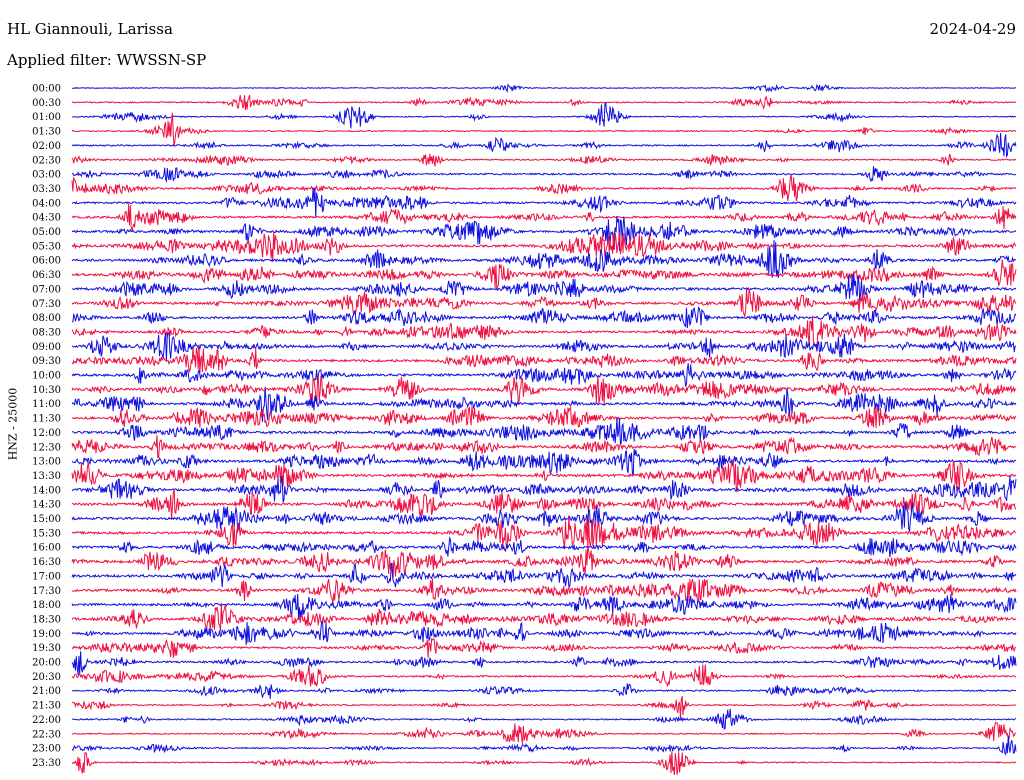 The width and height of the screenshot is (1024, 780). What do you see at coordinates (46, 261) in the screenshot?
I see `time-tick-label: 06:00` at bounding box center [46, 261].